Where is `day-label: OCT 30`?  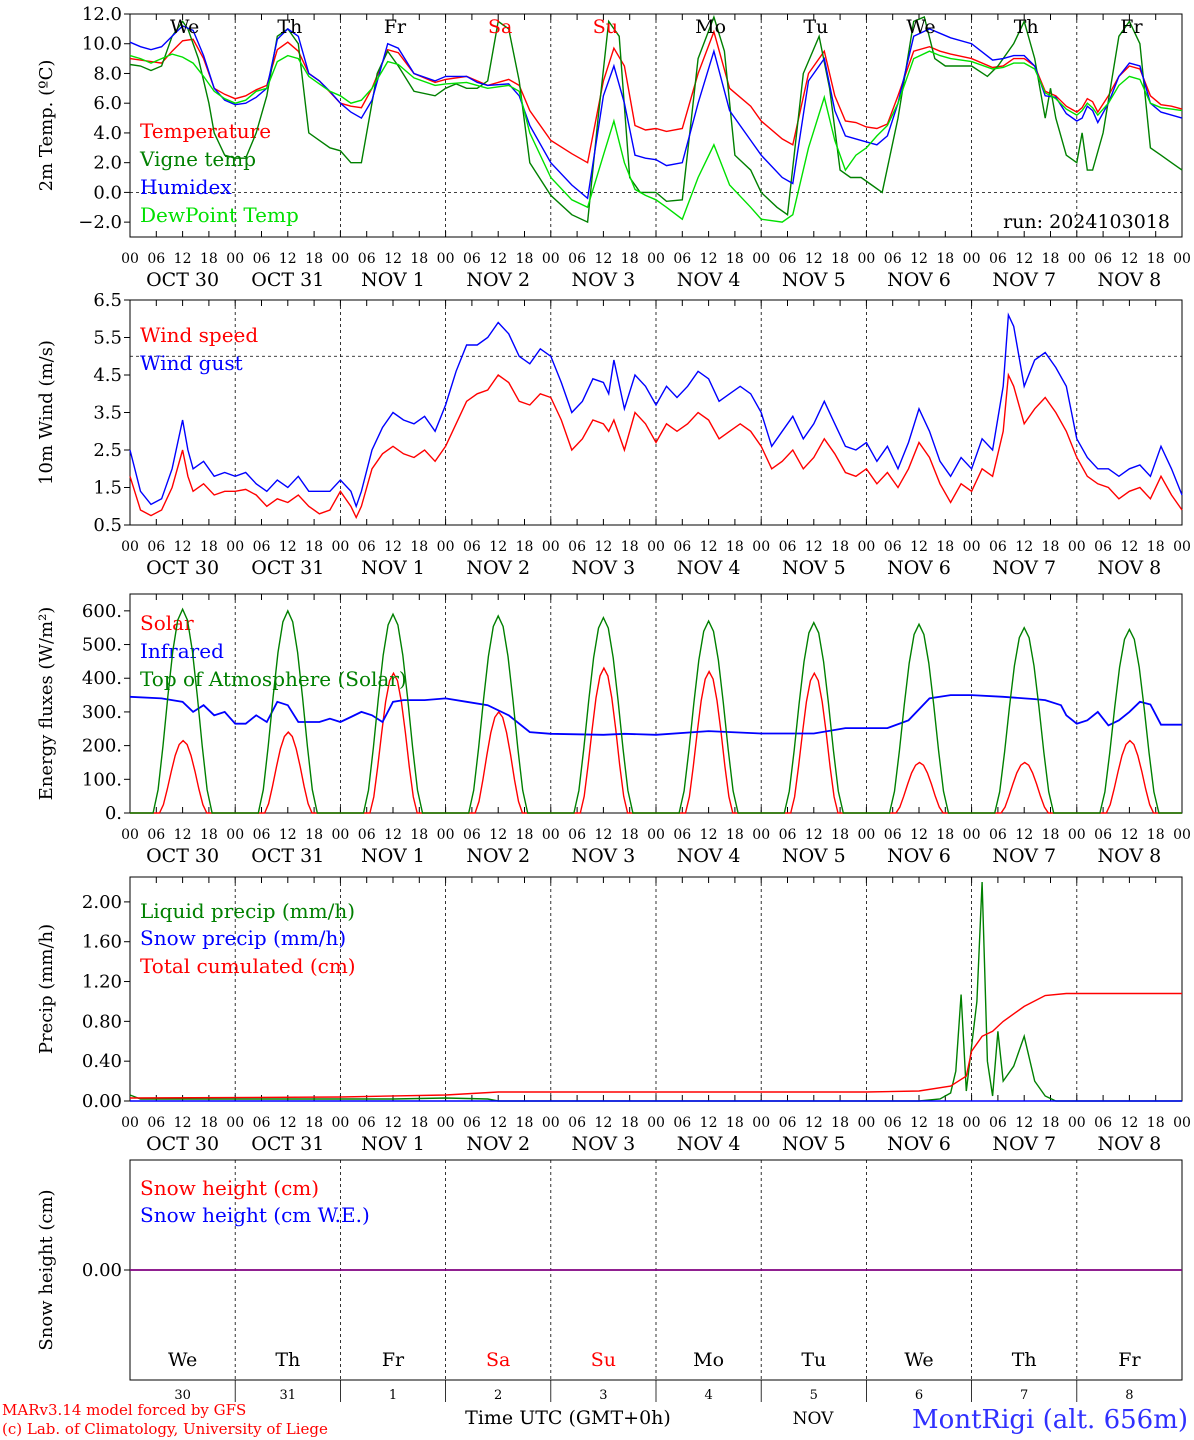
day-label: OCT 30 is located at coordinates (182, 1144).